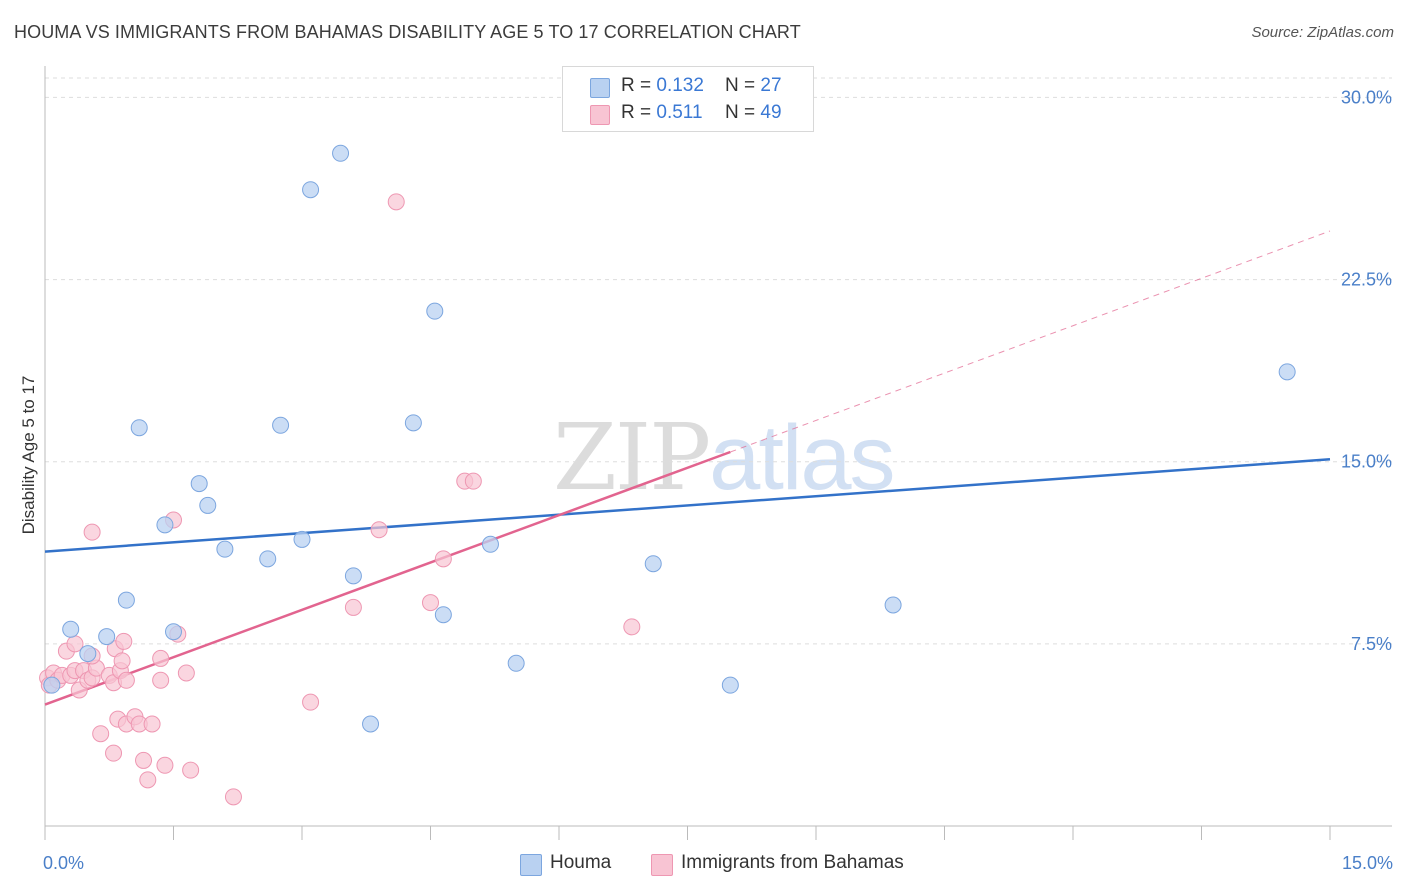 The height and width of the screenshot is (892, 1406). I want to click on watermark: ZIPatlas, so click(724, 457).